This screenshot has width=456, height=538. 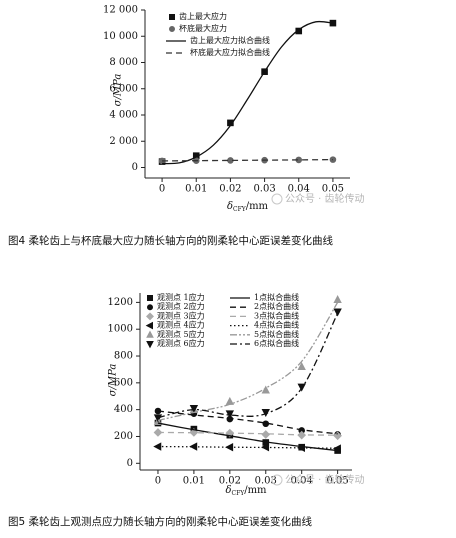 What do you see at coordinates (230, 52) in the screenshot?
I see `legend-label: 杯底最大应力拟合曲线` at bounding box center [230, 52].